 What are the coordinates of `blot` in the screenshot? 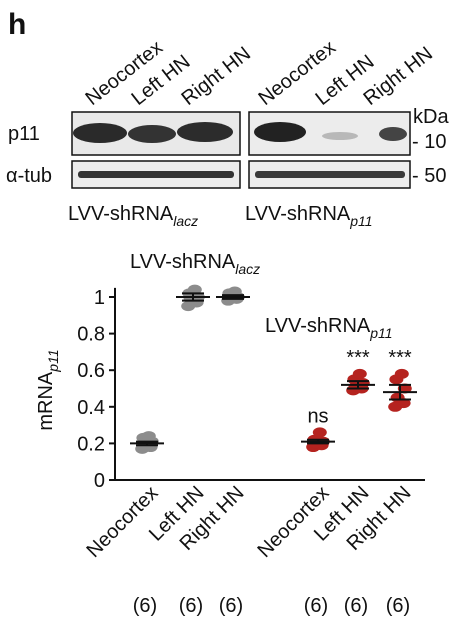 It's located at (241, 150).